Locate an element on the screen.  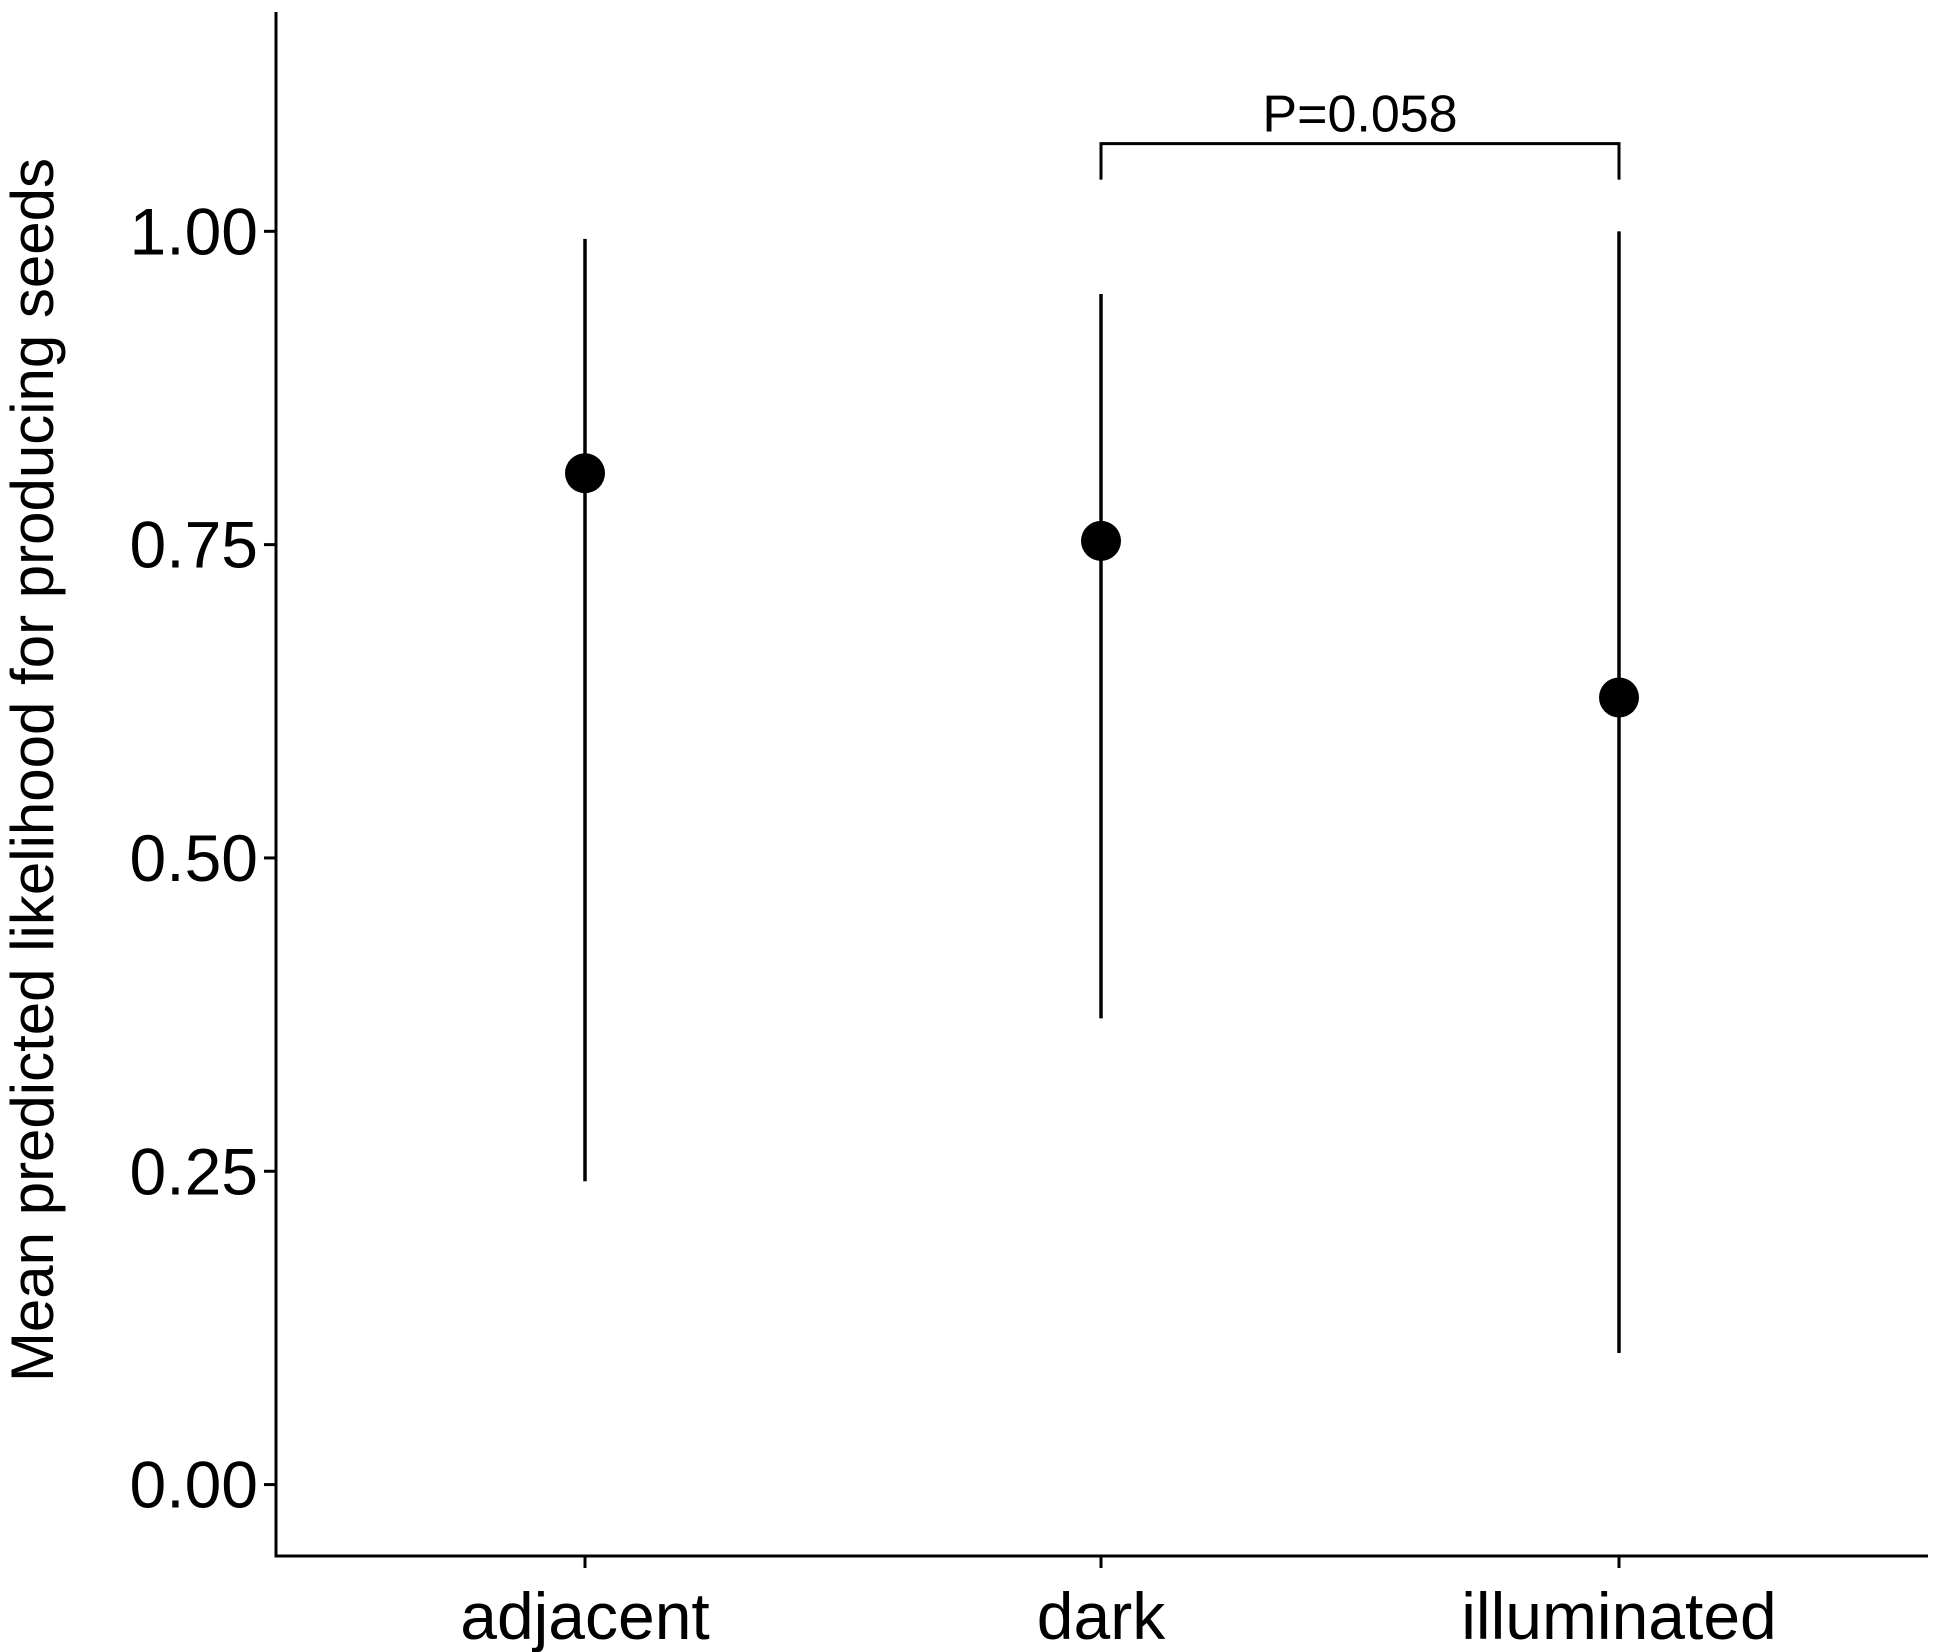
point-illuminated is located at coordinates (1619, 697).